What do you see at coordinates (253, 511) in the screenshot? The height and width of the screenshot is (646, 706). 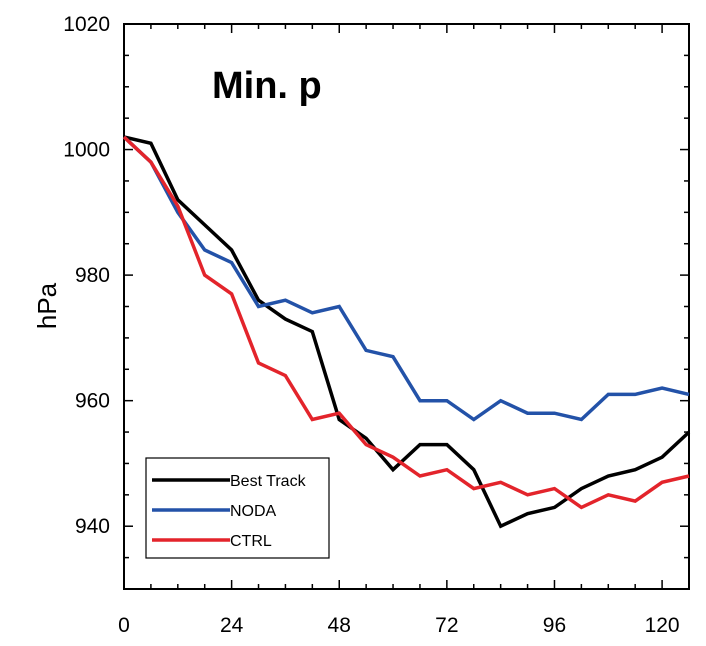 I see `legend-label: NODA` at bounding box center [253, 511].